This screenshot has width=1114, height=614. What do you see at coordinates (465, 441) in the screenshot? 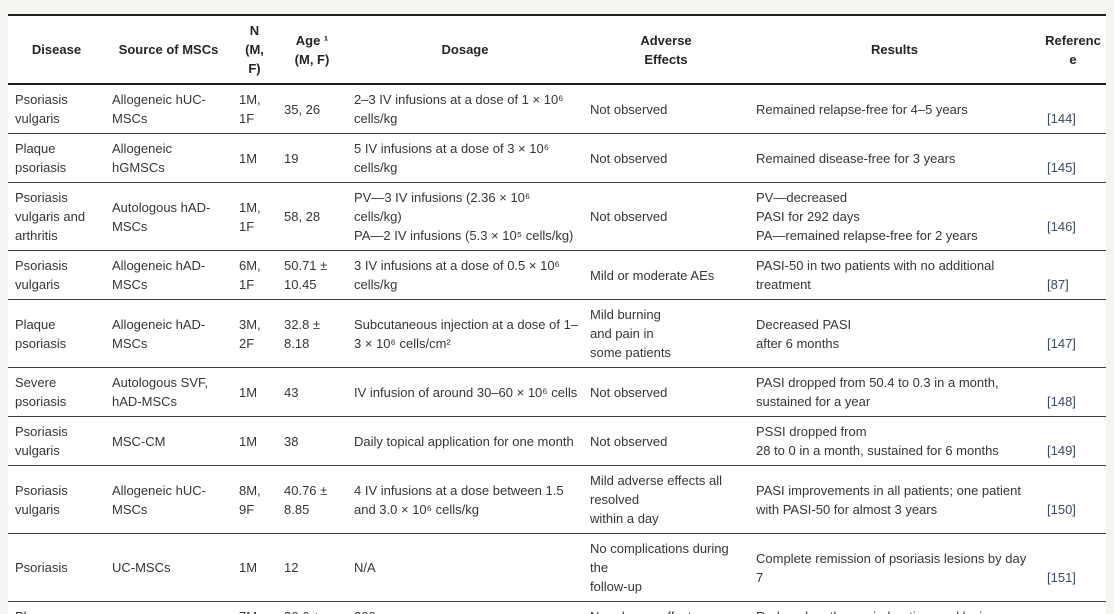
I see `cell-dosage: Daily topical application for one month` at bounding box center [465, 441].